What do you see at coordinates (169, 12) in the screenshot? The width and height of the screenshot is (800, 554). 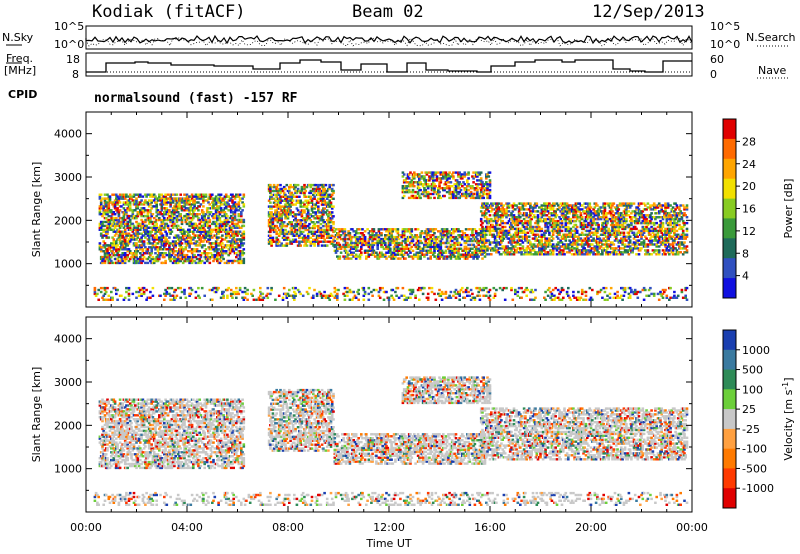 I see `station-title: Kodiak (fitACF)` at bounding box center [169, 12].